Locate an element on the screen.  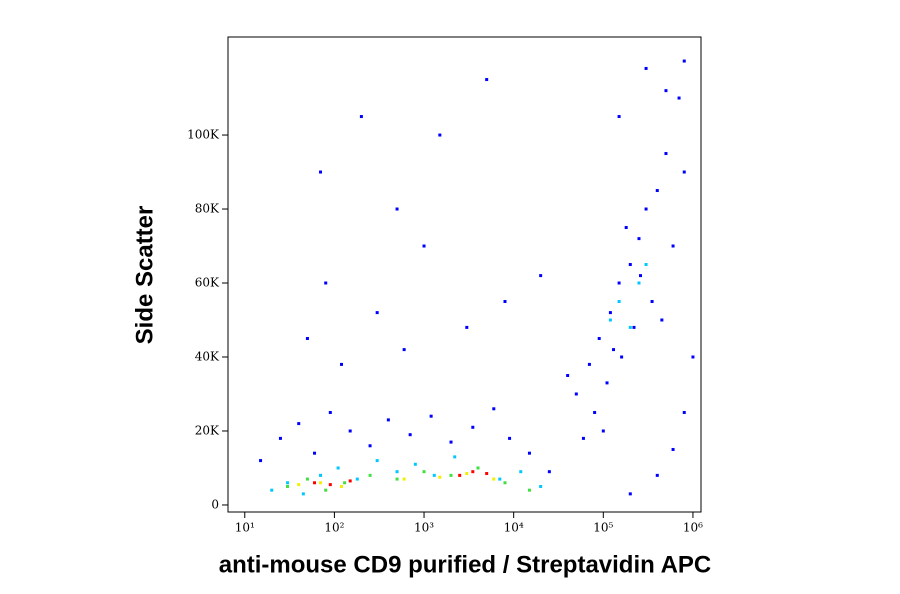
y-tick-label: 80K is located at coordinates (207, 209).